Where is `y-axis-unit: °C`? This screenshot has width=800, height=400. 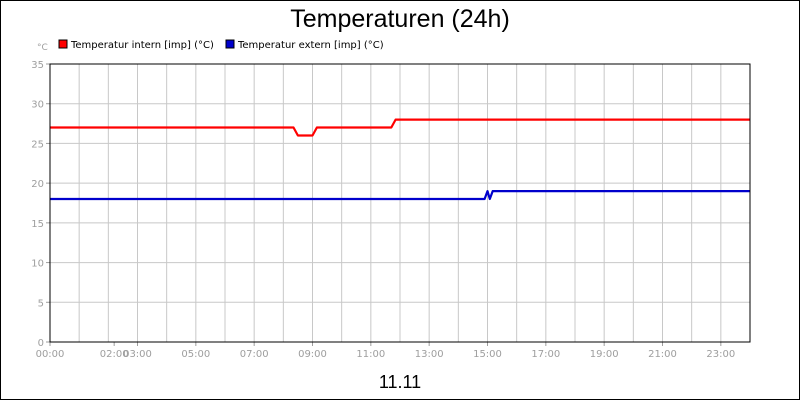
y-axis-unit: °C is located at coordinates (42, 48).